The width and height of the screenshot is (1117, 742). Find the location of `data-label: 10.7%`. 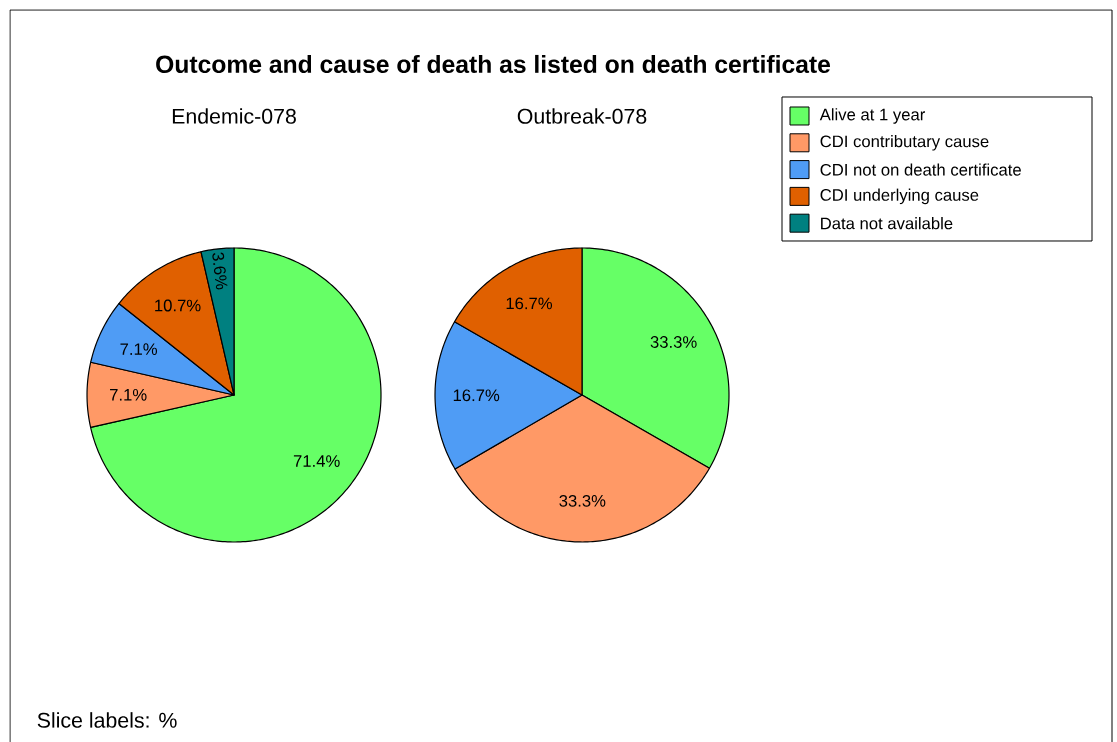

data-label: 10.7% is located at coordinates (178, 305).